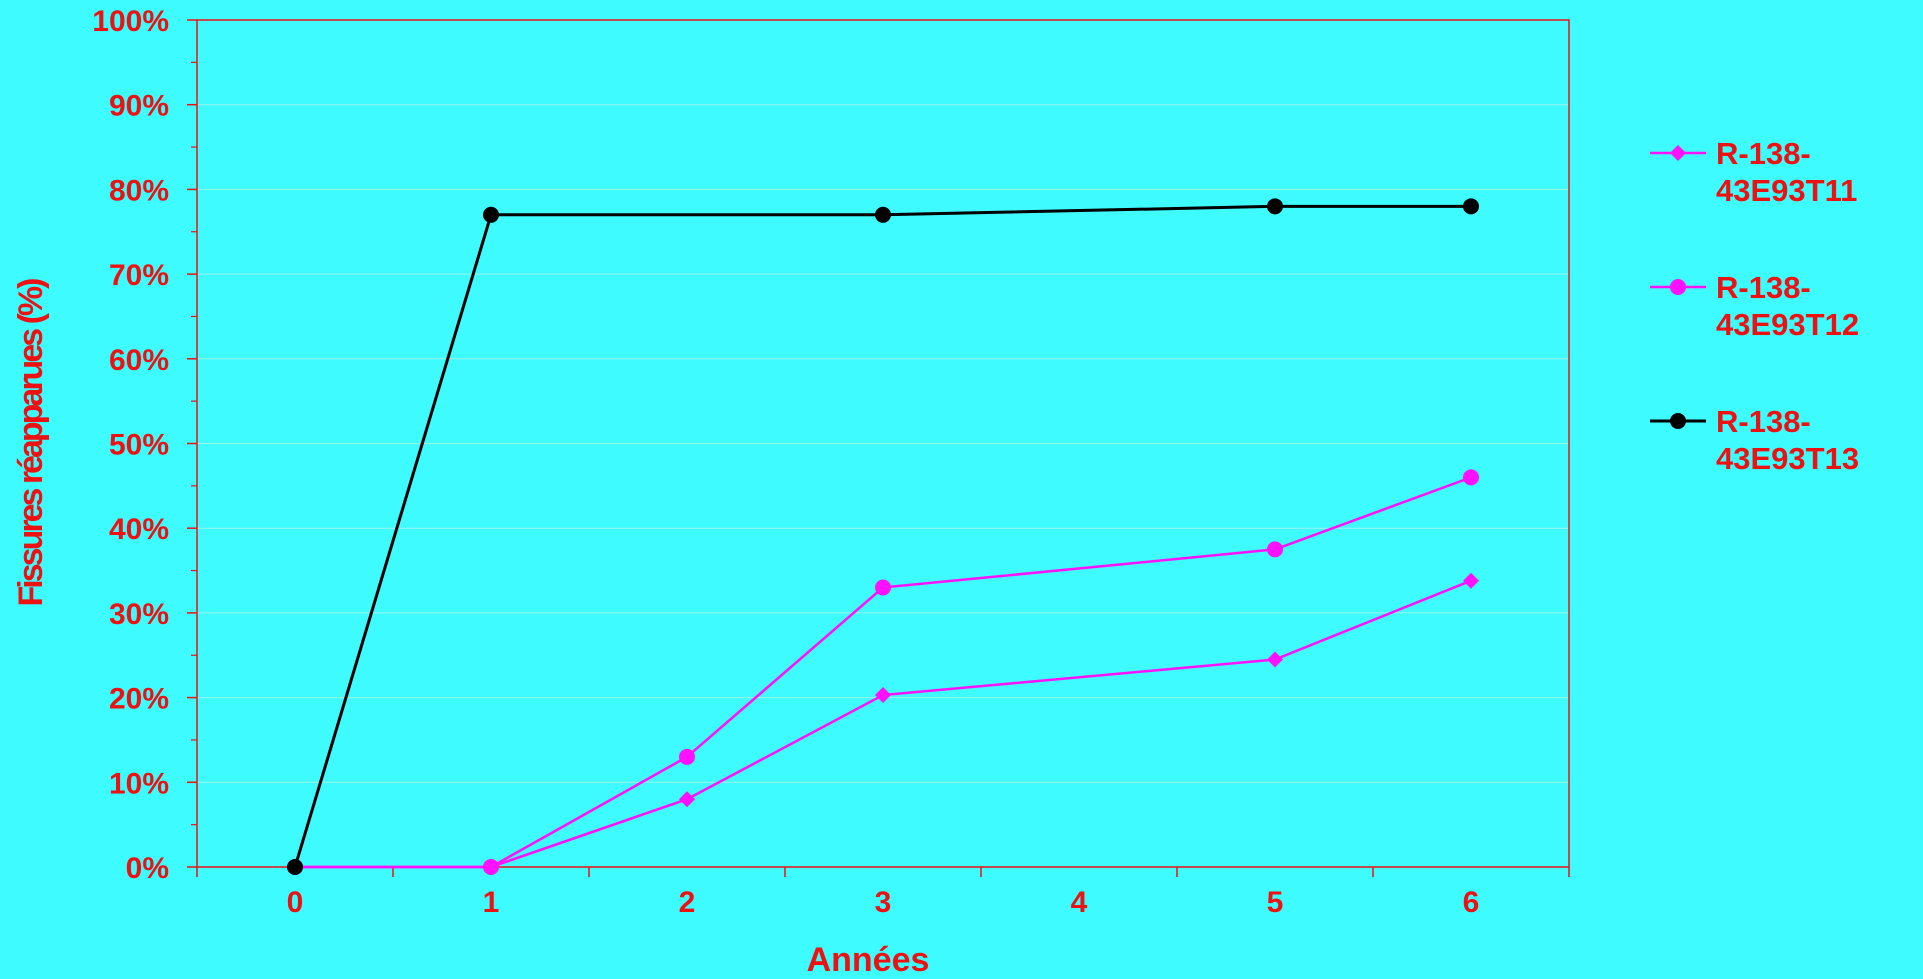 The image size is (1923, 979). What do you see at coordinates (1079, 902) in the screenshot?
I see `x-tick-label: 4` at bounding box center [1079, 902].